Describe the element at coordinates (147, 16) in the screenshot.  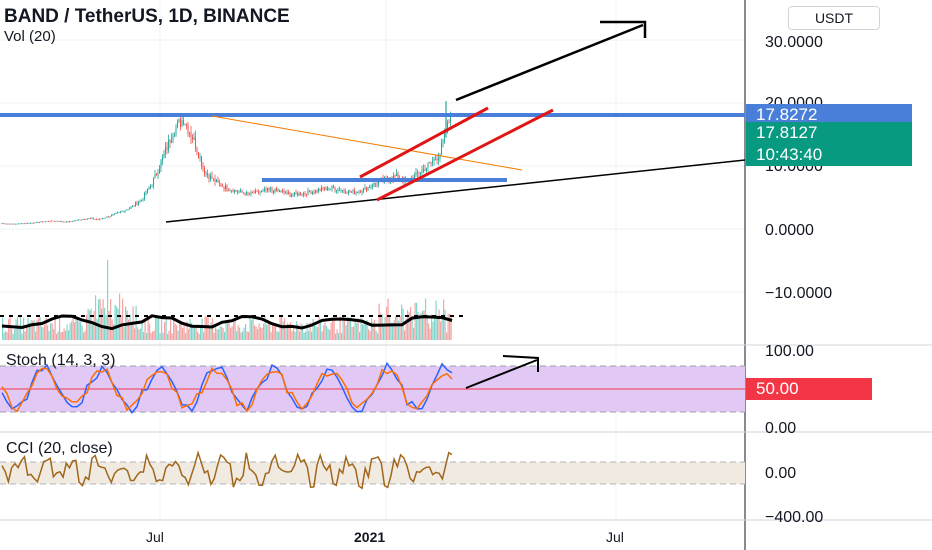
I see `symbol-title: BAND / TetherUS, 1D, BINANCE` at that location.